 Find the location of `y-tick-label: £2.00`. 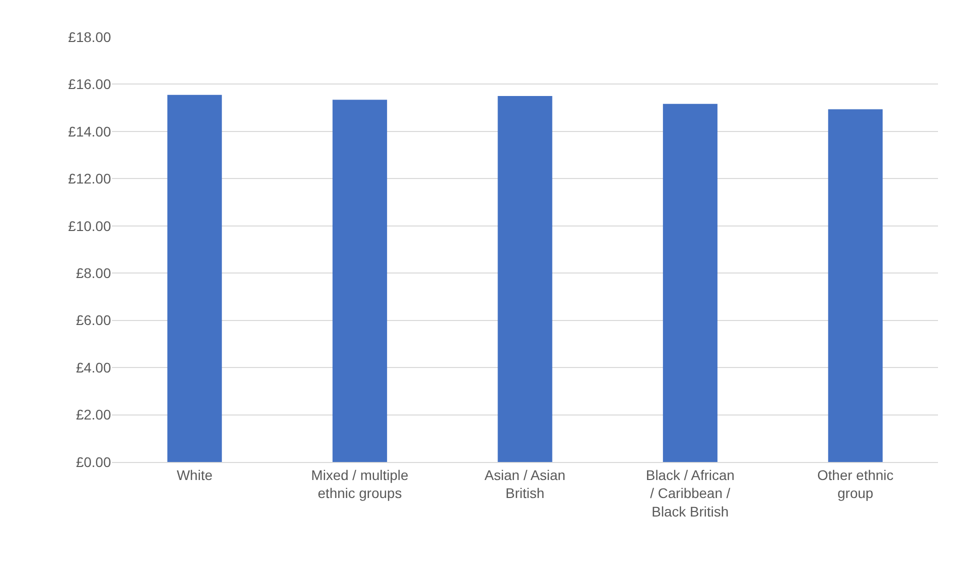

y-tick-label: £2.00 is located at coordinates (94, 414).